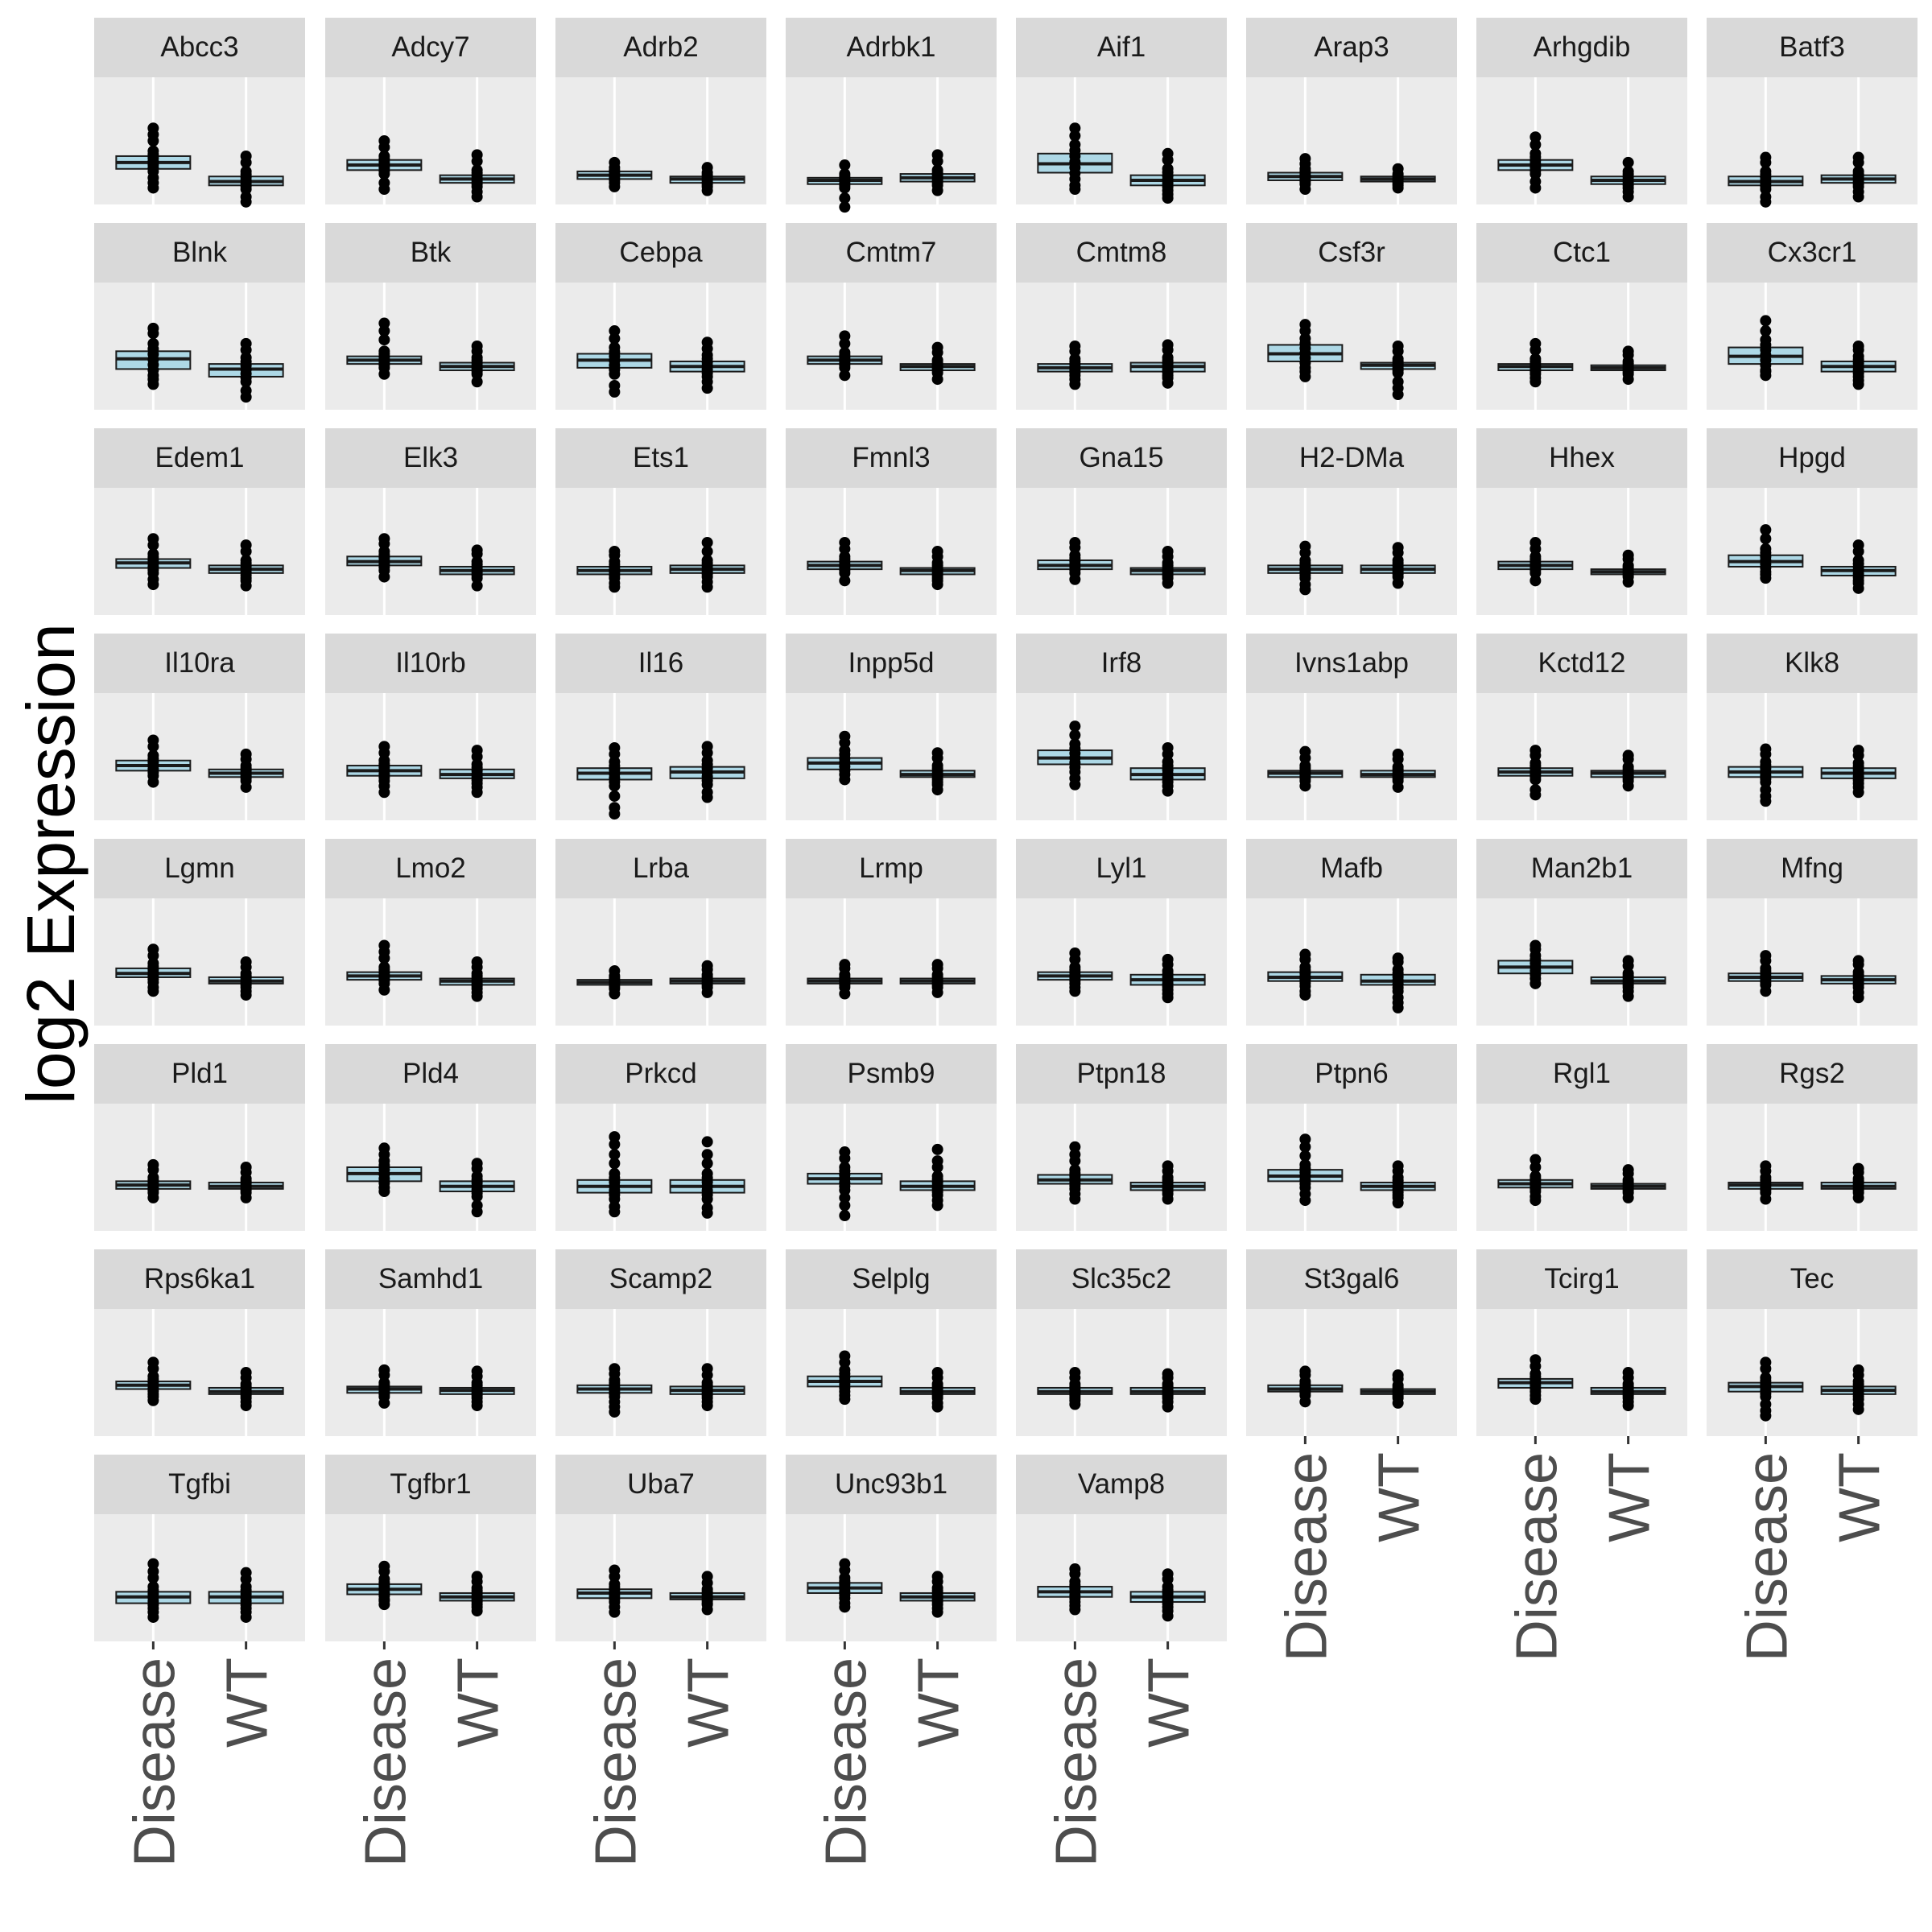 The height and width of the screenshot is (1932, 1932). I want to click on facet-strip-label: Klk8, so click(1812, 663).